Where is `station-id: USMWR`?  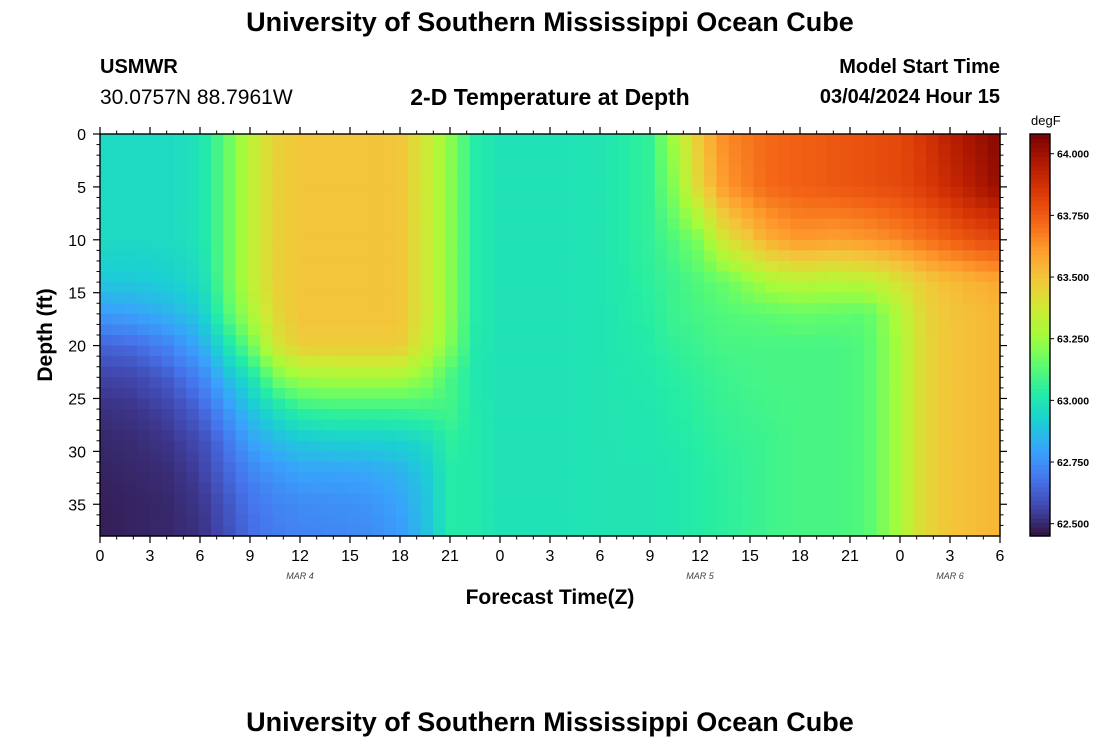
station-id: USMWR is located at coordinates (139, 67).